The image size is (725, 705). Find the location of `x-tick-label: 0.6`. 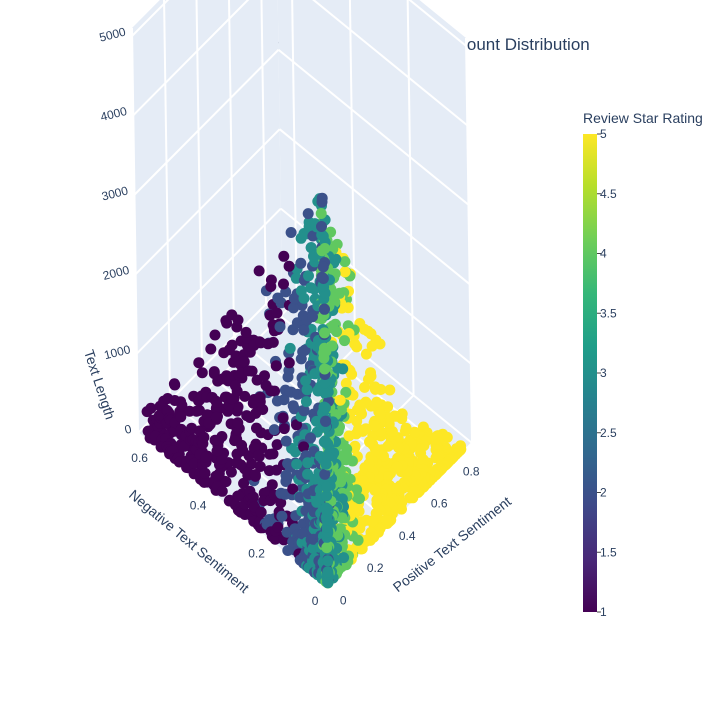

x-tick-label: 0.6 is located at coordinates (439, 504).